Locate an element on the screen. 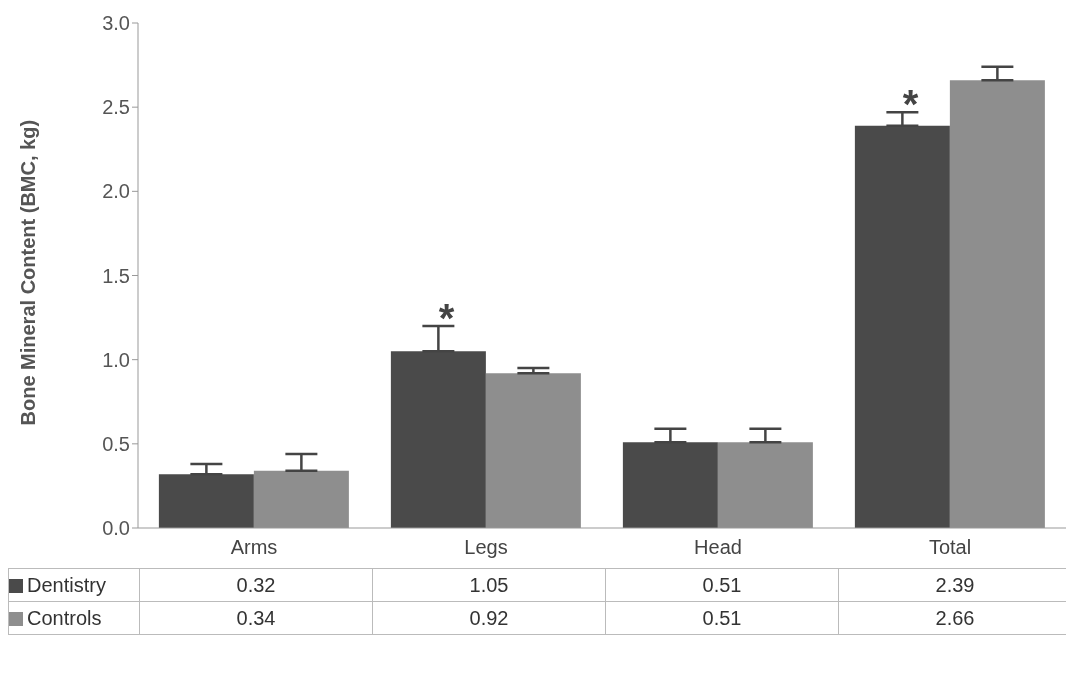  y-tick-label: 3.0 is located at coordinates (116, 23).